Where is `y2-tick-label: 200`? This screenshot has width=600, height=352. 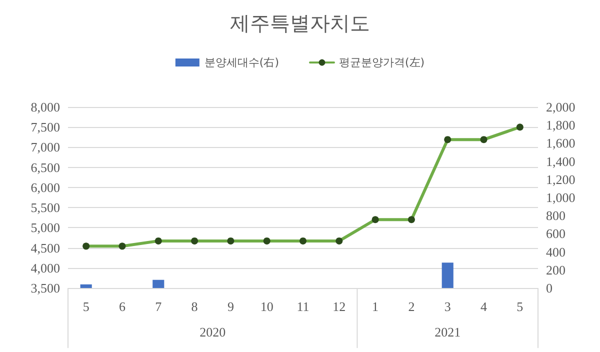
y2-tick-label: 200 is located at coordinates (556, 270).